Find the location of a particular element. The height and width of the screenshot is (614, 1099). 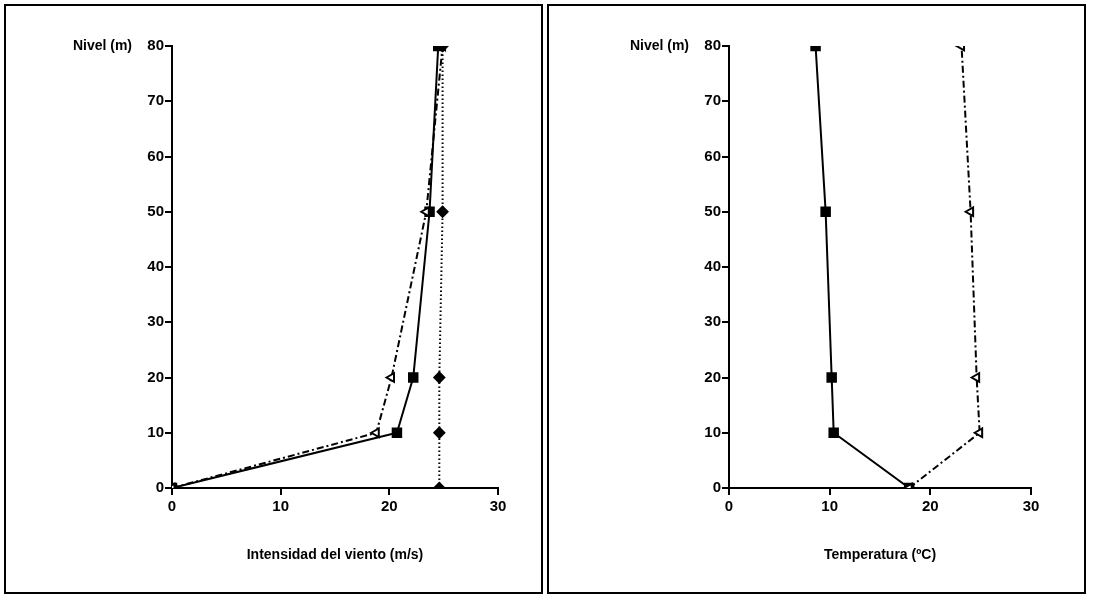

x-axis-title: Intensidad del viento (m/s) is located at coordinates (335, 554).